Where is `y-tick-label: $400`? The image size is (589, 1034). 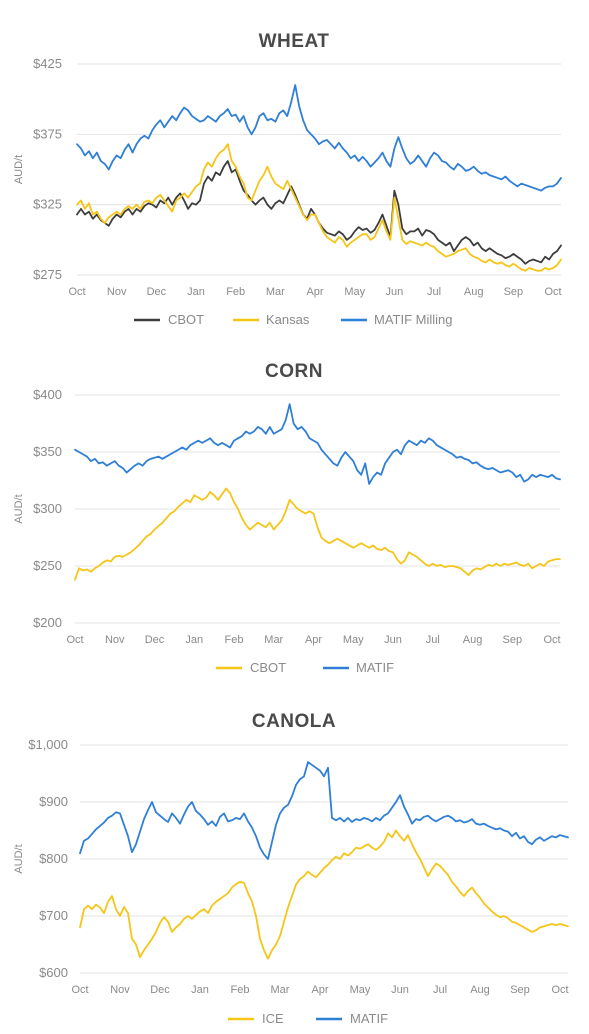
y-tick-label: $400 is located at coordinates (47, 394).